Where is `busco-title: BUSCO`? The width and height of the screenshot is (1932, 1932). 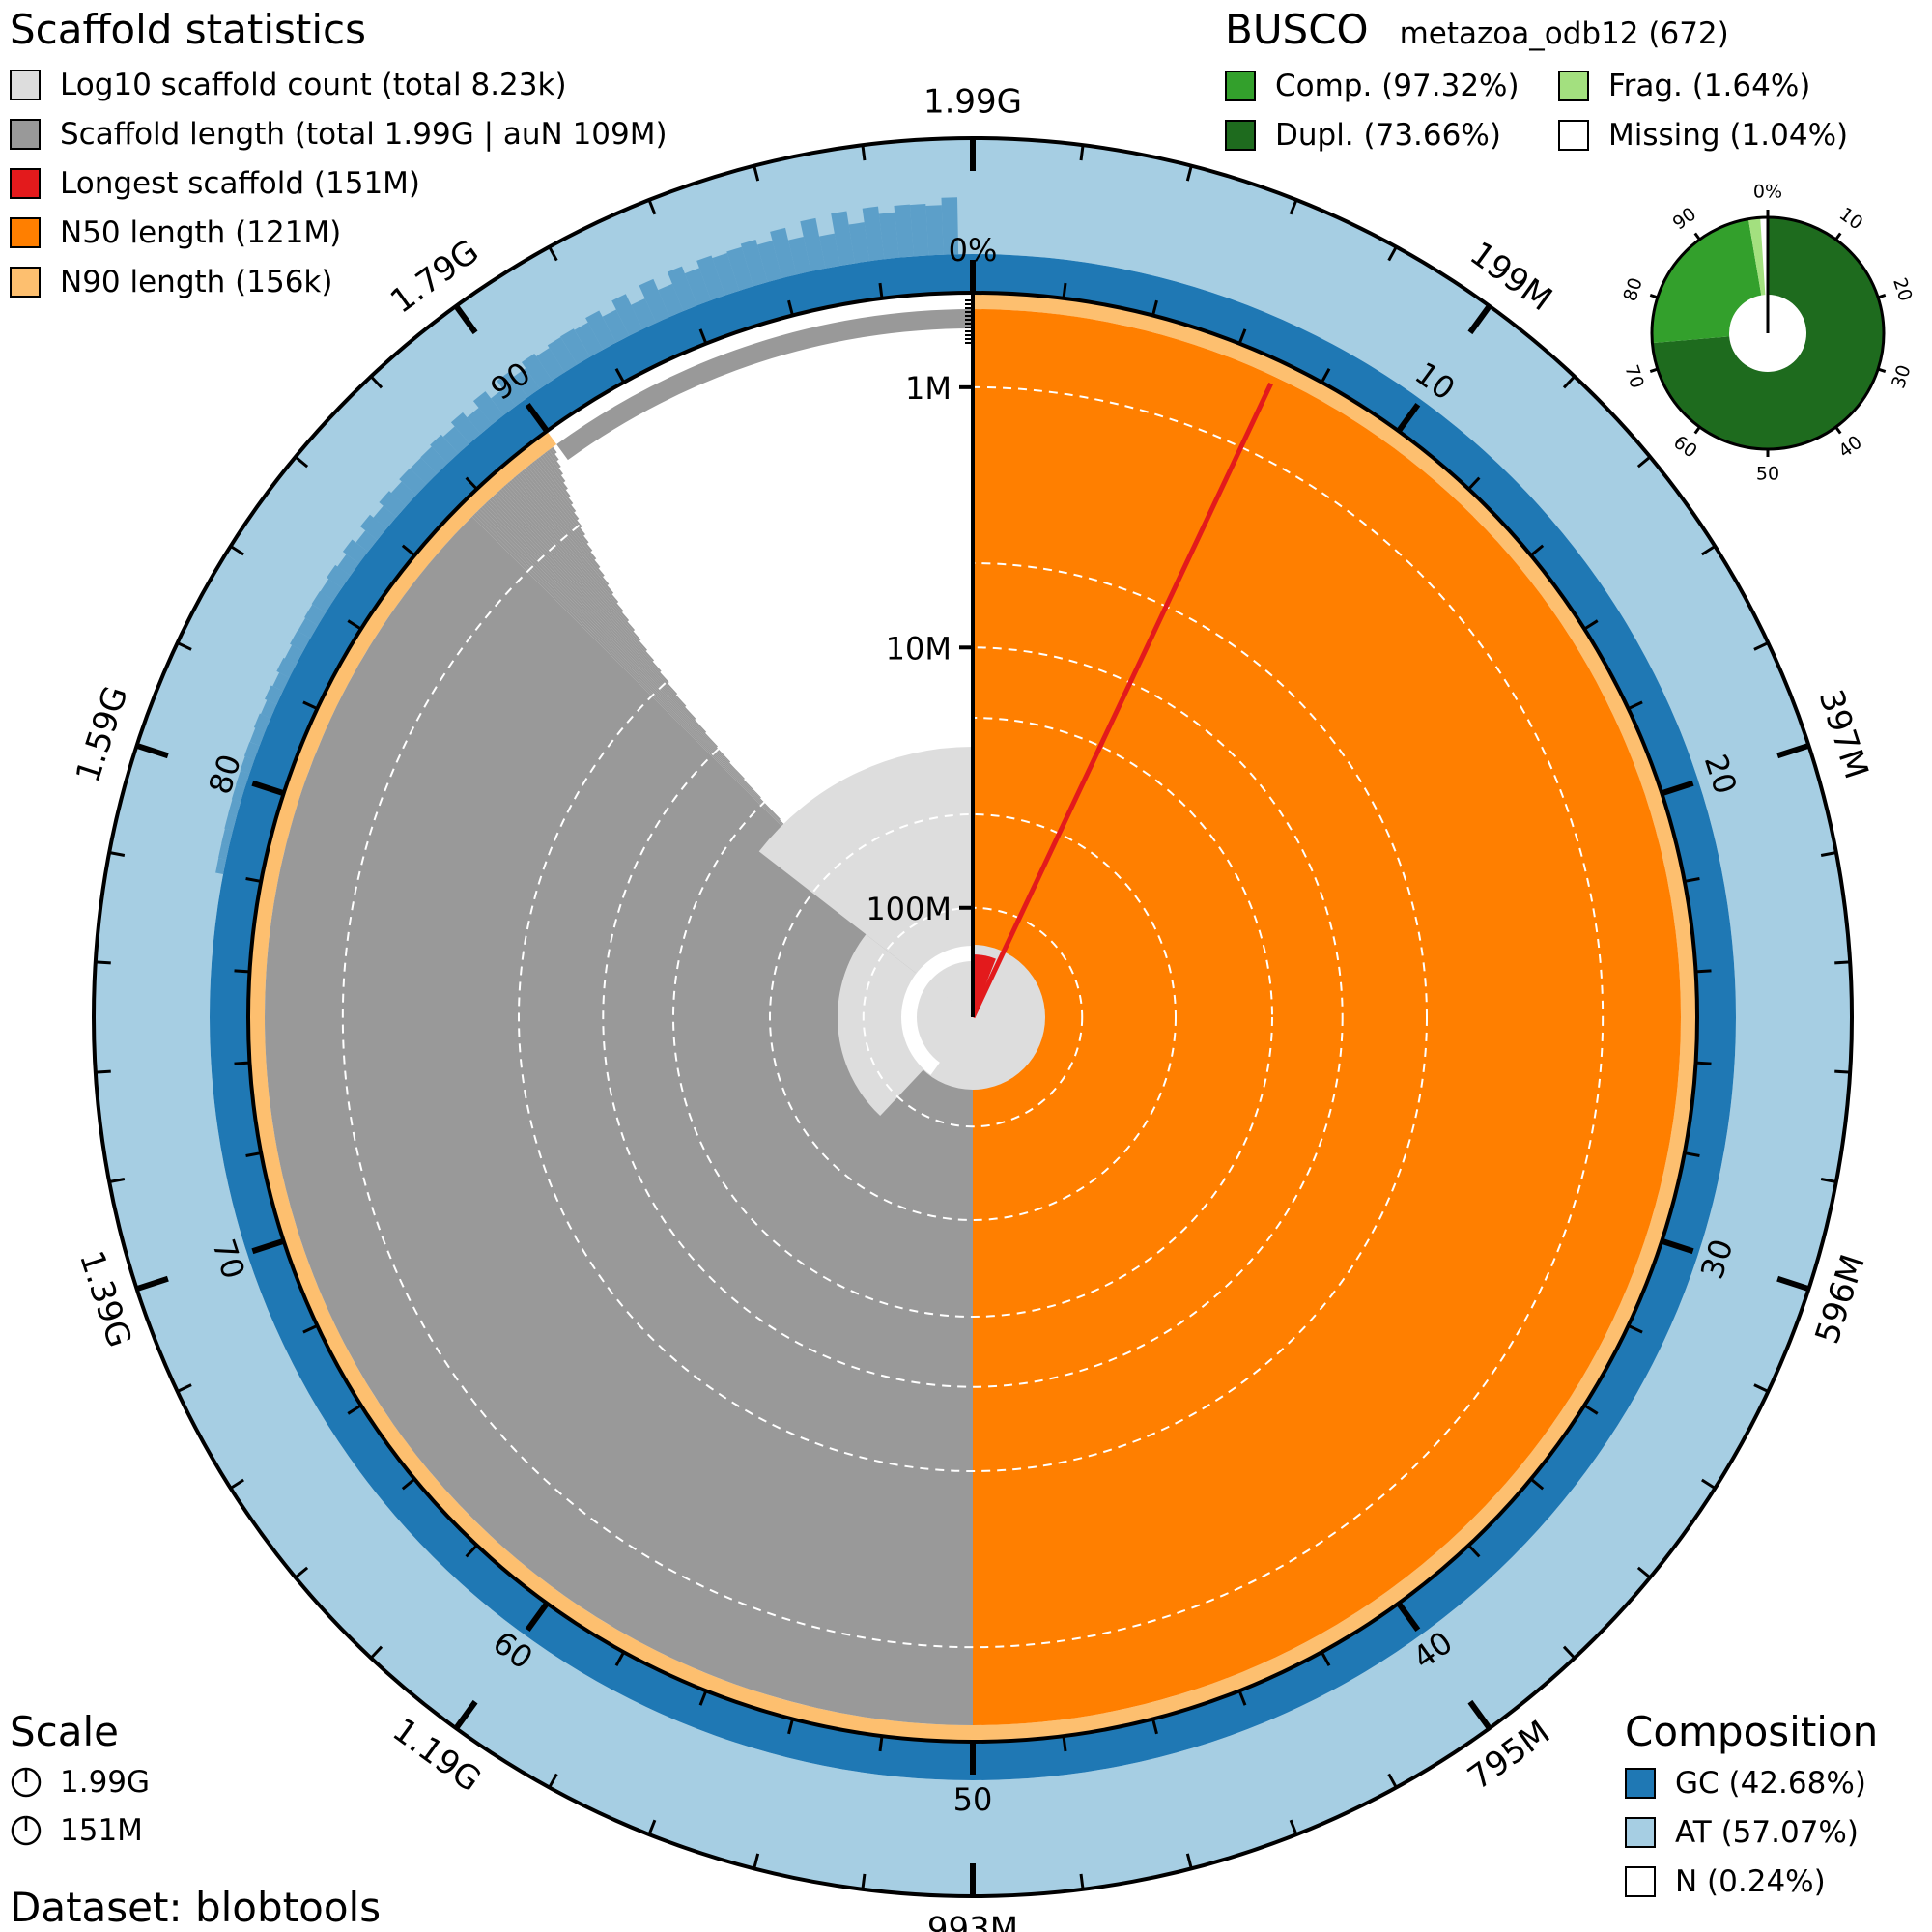
busco-title: BUSCO is located at coordinates (1297, 29).